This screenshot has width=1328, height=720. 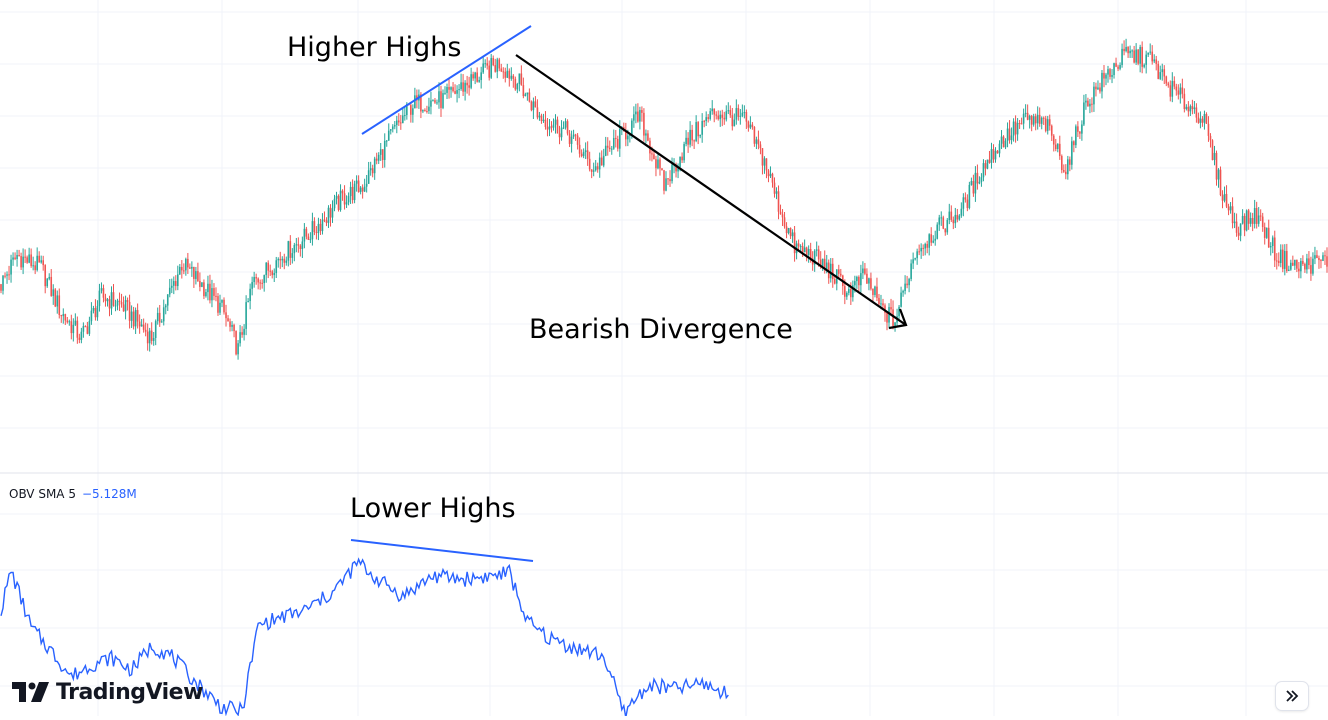 I want to click on indicator-legend: OBV SMA 5 −5.128M, so click(x=73, y=494).